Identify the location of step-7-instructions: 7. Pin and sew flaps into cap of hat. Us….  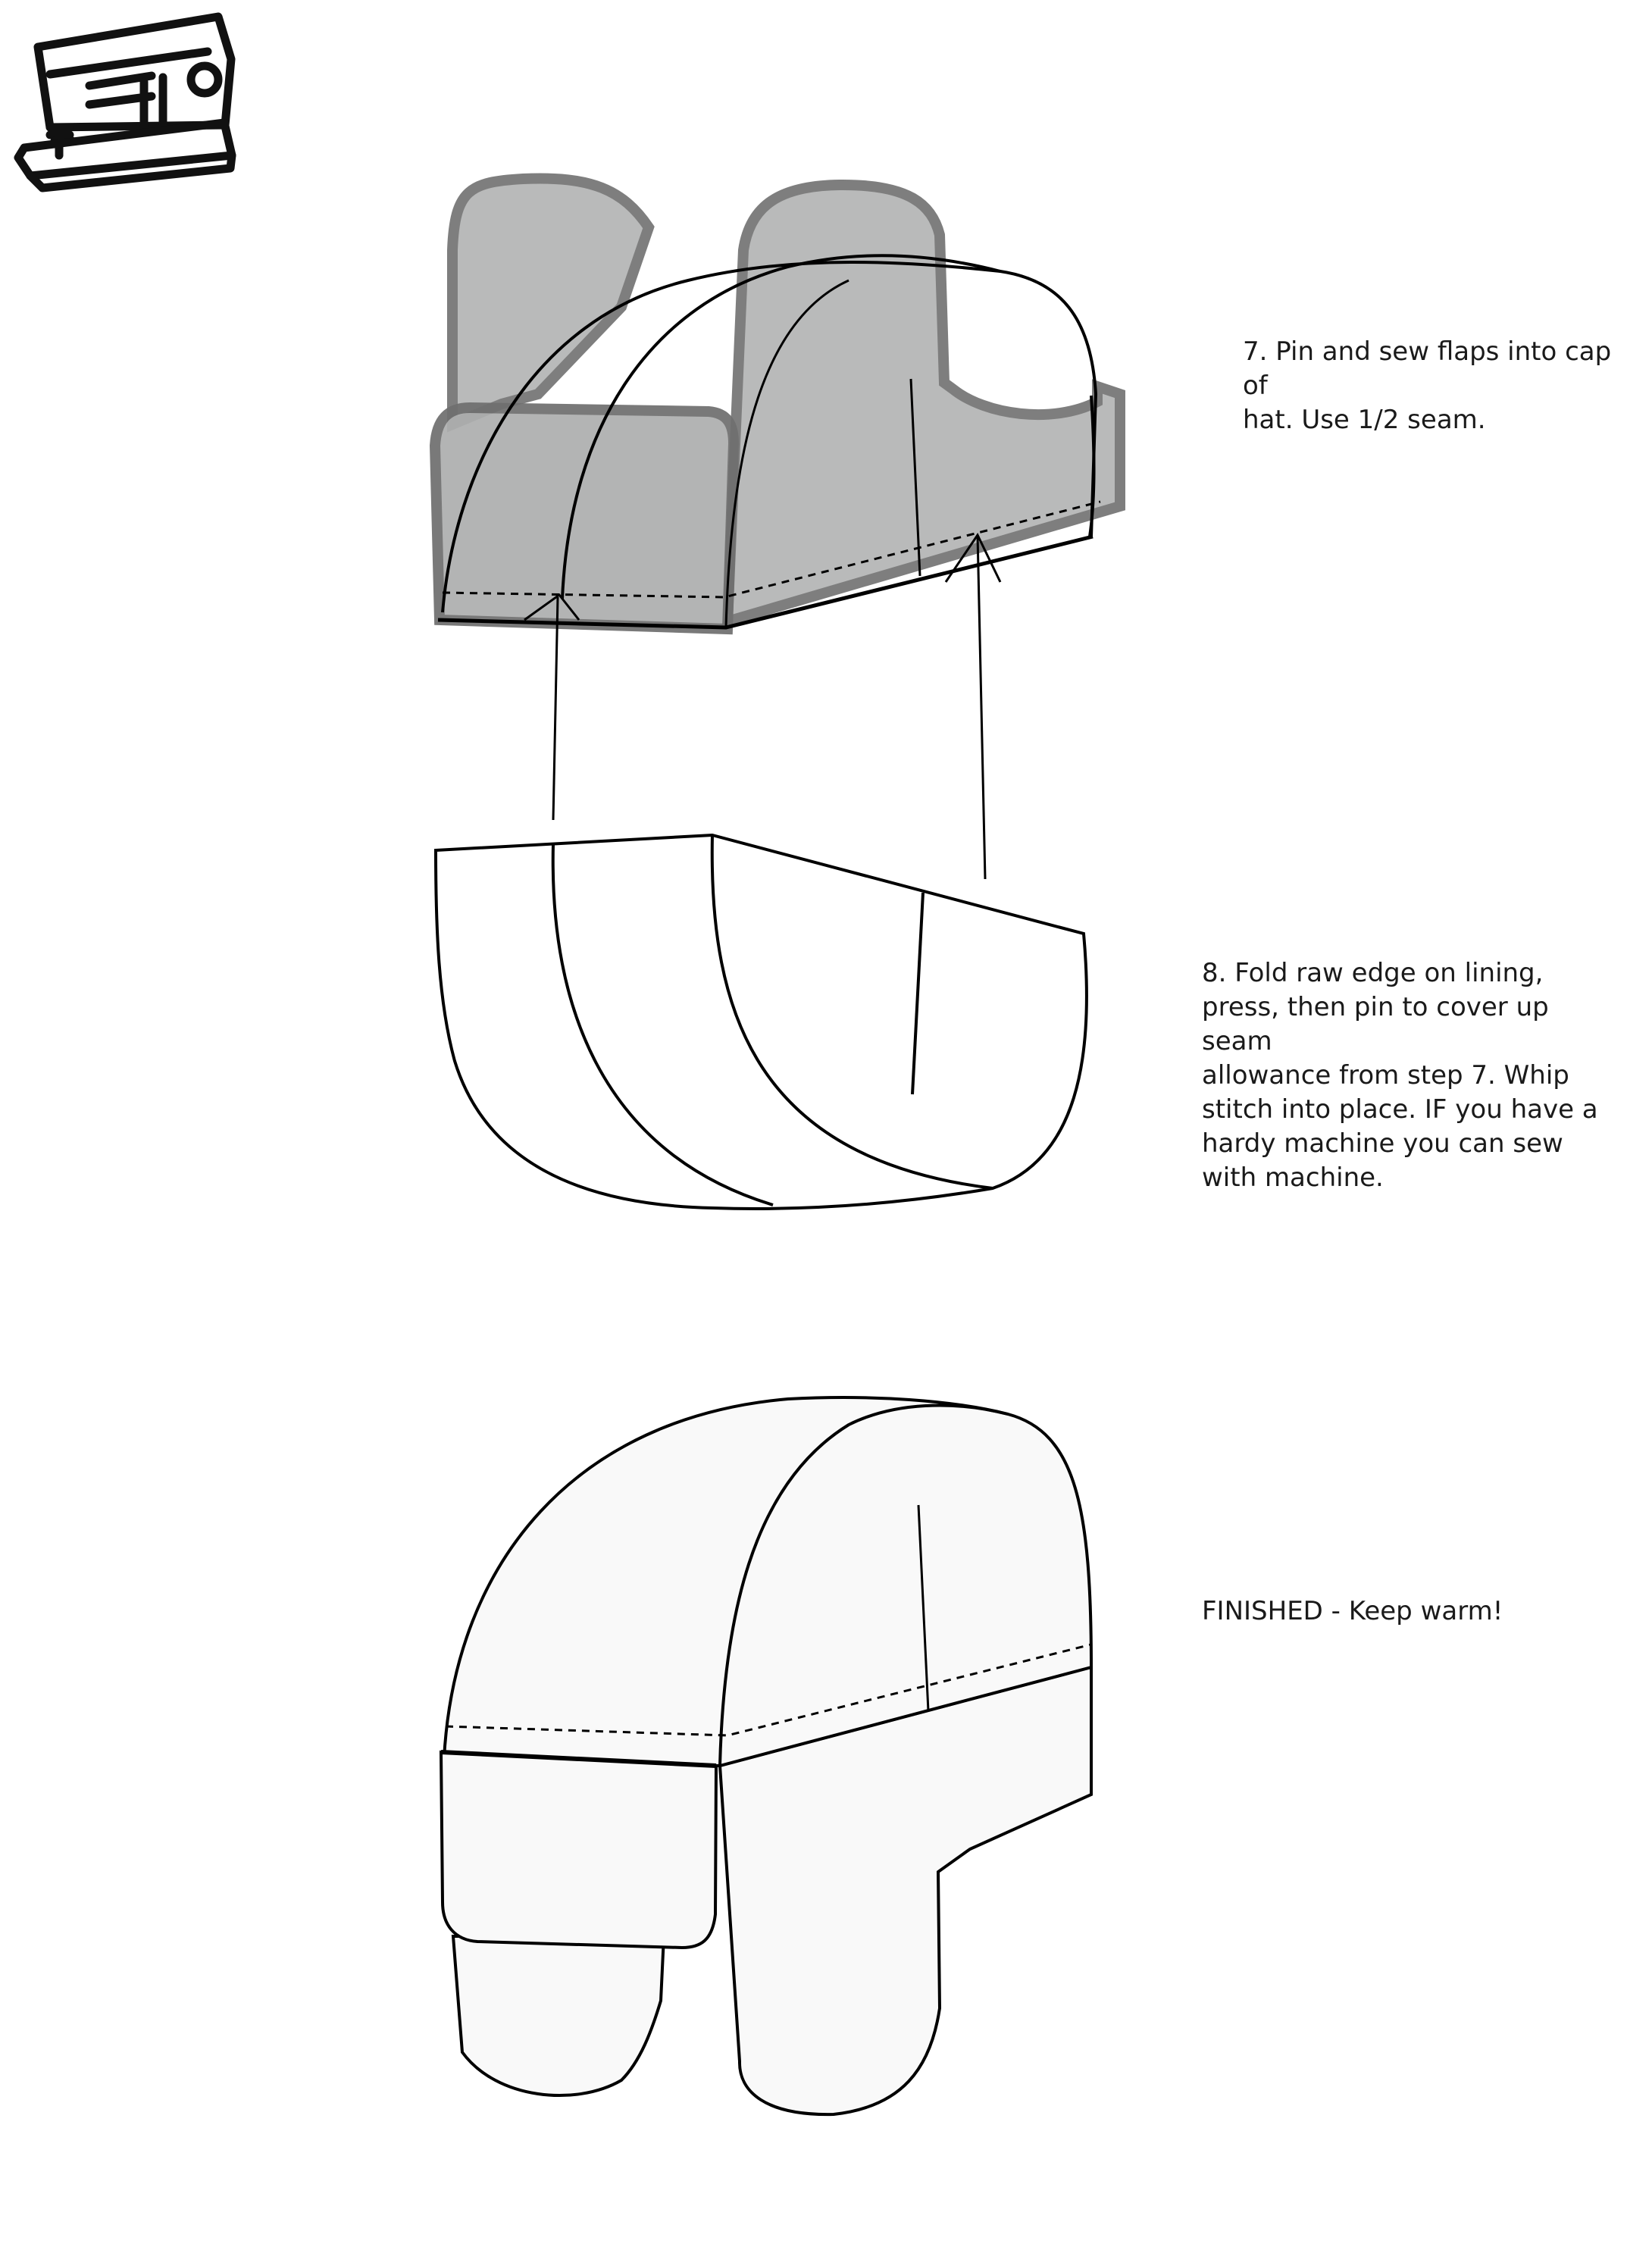
(1427, 386).